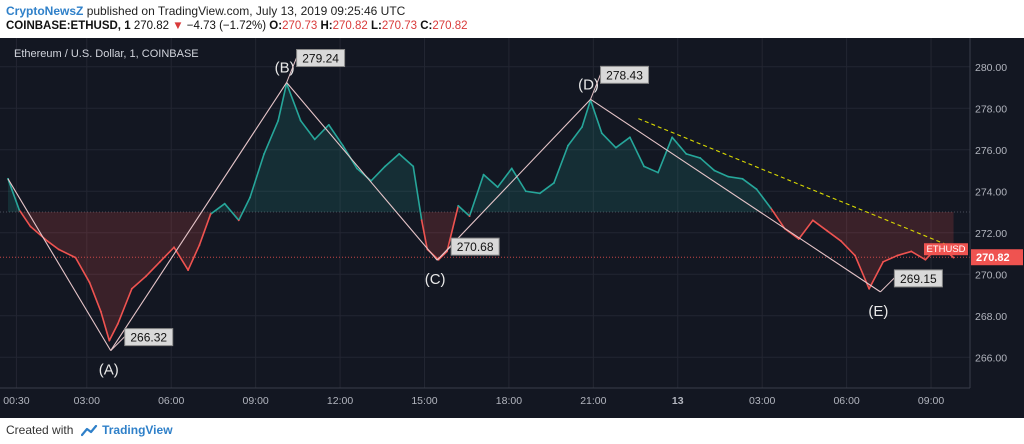 This screenshot has width=1024, height=444. What do you see at coordinates (997, 257) in the screenshot?
I see `current-price-box` at bounding box center [997, 257].